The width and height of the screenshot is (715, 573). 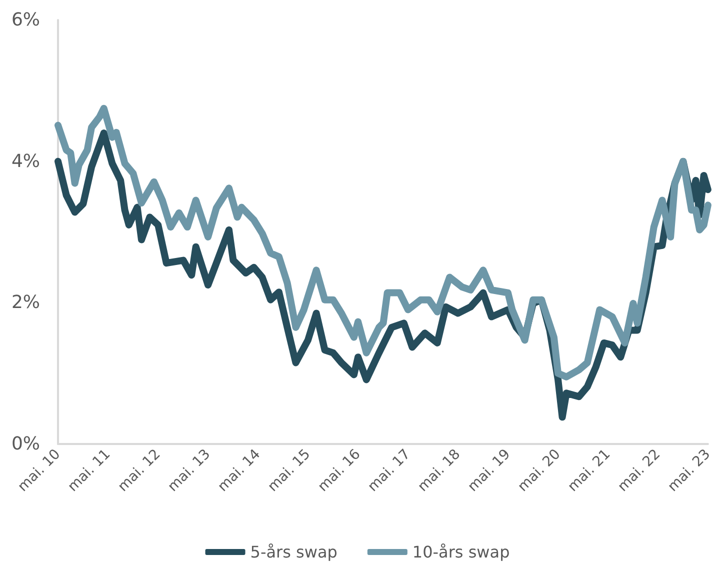 I want to click on legend-label: 10-års swap, so click(x=461, y=552).